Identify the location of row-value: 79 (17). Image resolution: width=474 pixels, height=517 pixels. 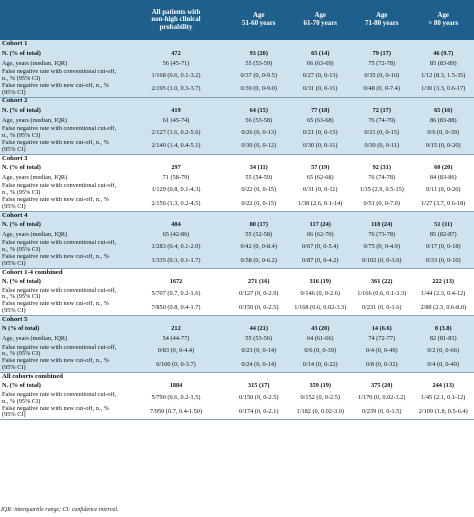
(382, 54).